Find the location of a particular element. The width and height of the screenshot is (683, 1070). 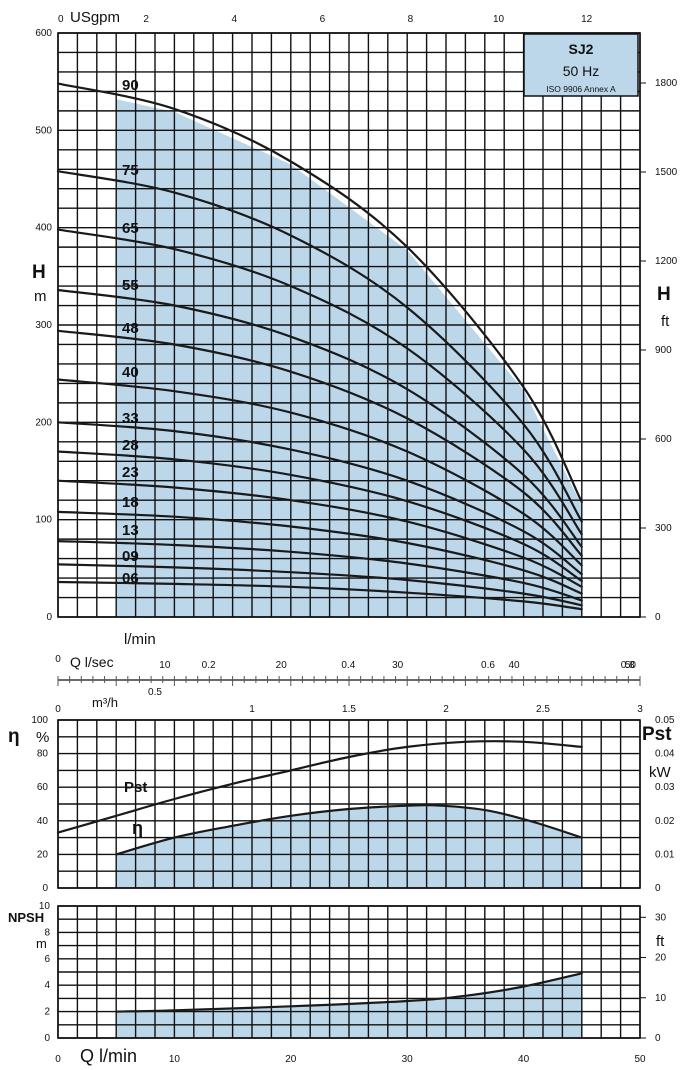

usgpm-tick: 12 is located at coordinates (587, 19).